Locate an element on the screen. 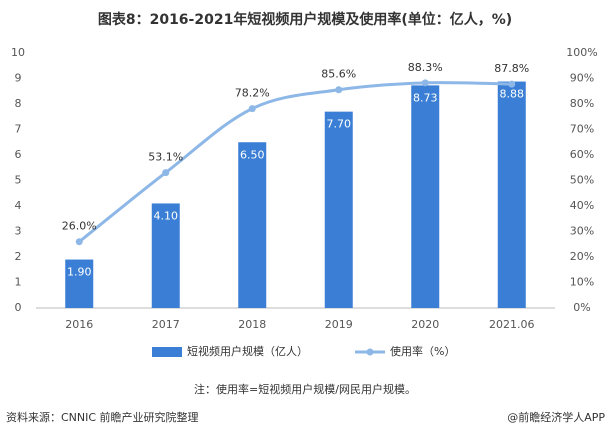 This screenshot has height=439, width=611. y-tick-label: 5 is located at coordinates (18, 180).